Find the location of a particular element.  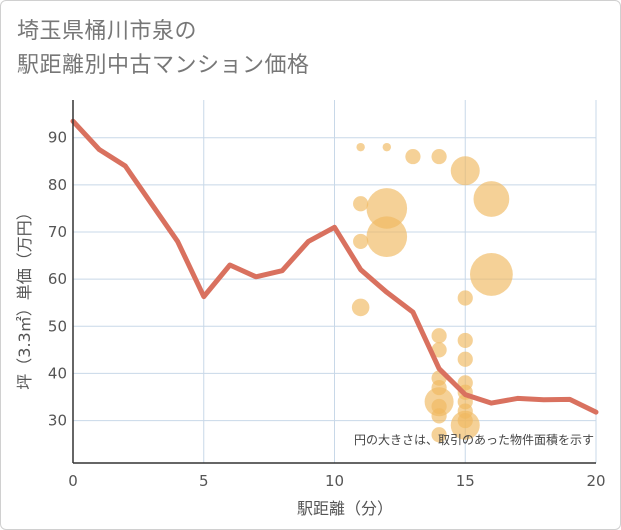

size-annotation: 円の大きさは、取引のあった物件面積を示す is located at coordinates (474, 439).